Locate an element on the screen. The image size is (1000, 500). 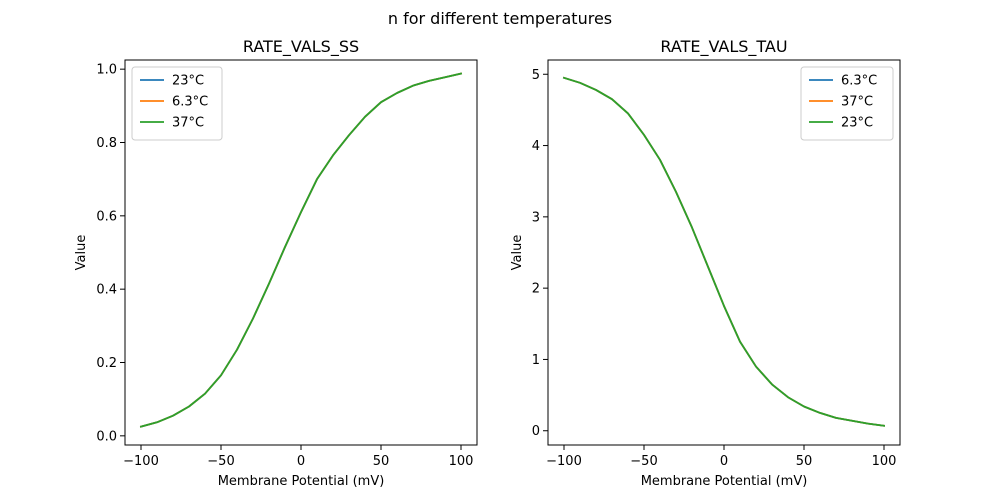
y-tick-label: 4 is located at coordinates (536, 146).